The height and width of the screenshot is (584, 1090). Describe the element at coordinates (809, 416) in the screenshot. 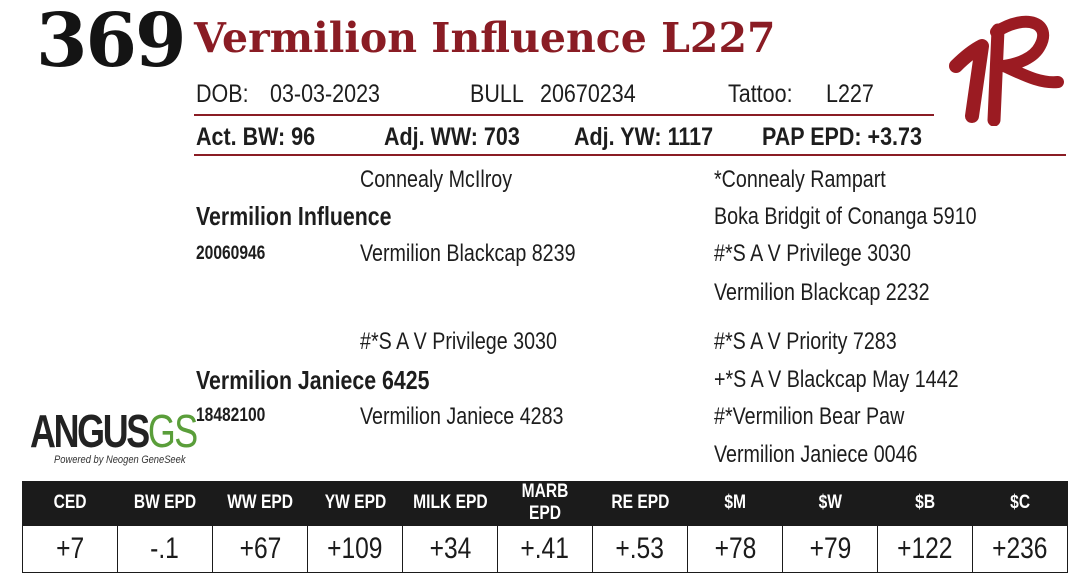

I see `dam-dam-sire: #*Vermilion Bear Paw` at that location.